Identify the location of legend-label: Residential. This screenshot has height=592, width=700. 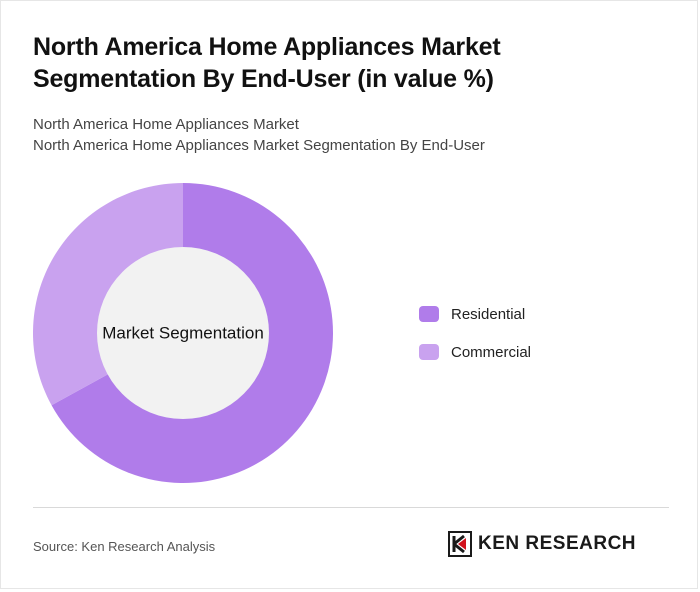
(488, 314).